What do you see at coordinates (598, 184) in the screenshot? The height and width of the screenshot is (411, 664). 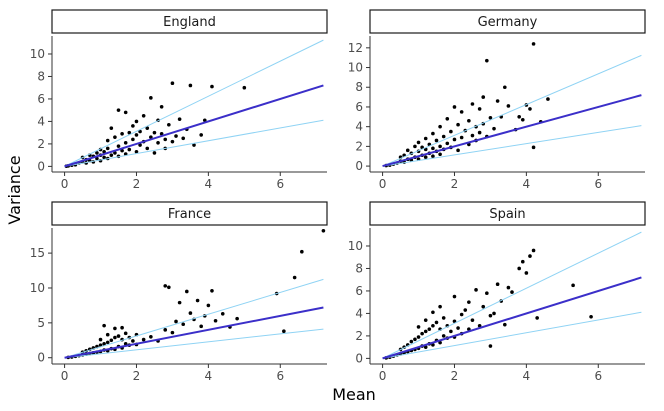 I see `x-tick-label: 6` at bounding box center [598, 184].